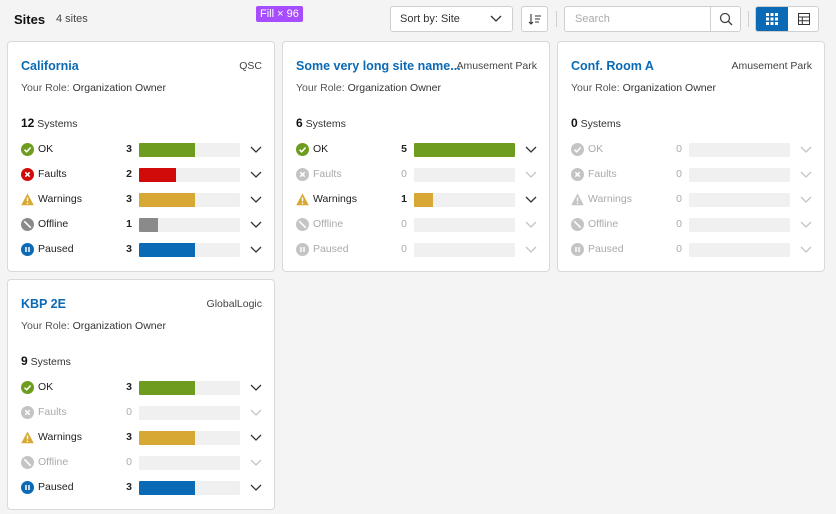 The height and width of the screenshot is (514, 836). I want to click on status-row-warnings: Warnings 0, so click(691, 200).